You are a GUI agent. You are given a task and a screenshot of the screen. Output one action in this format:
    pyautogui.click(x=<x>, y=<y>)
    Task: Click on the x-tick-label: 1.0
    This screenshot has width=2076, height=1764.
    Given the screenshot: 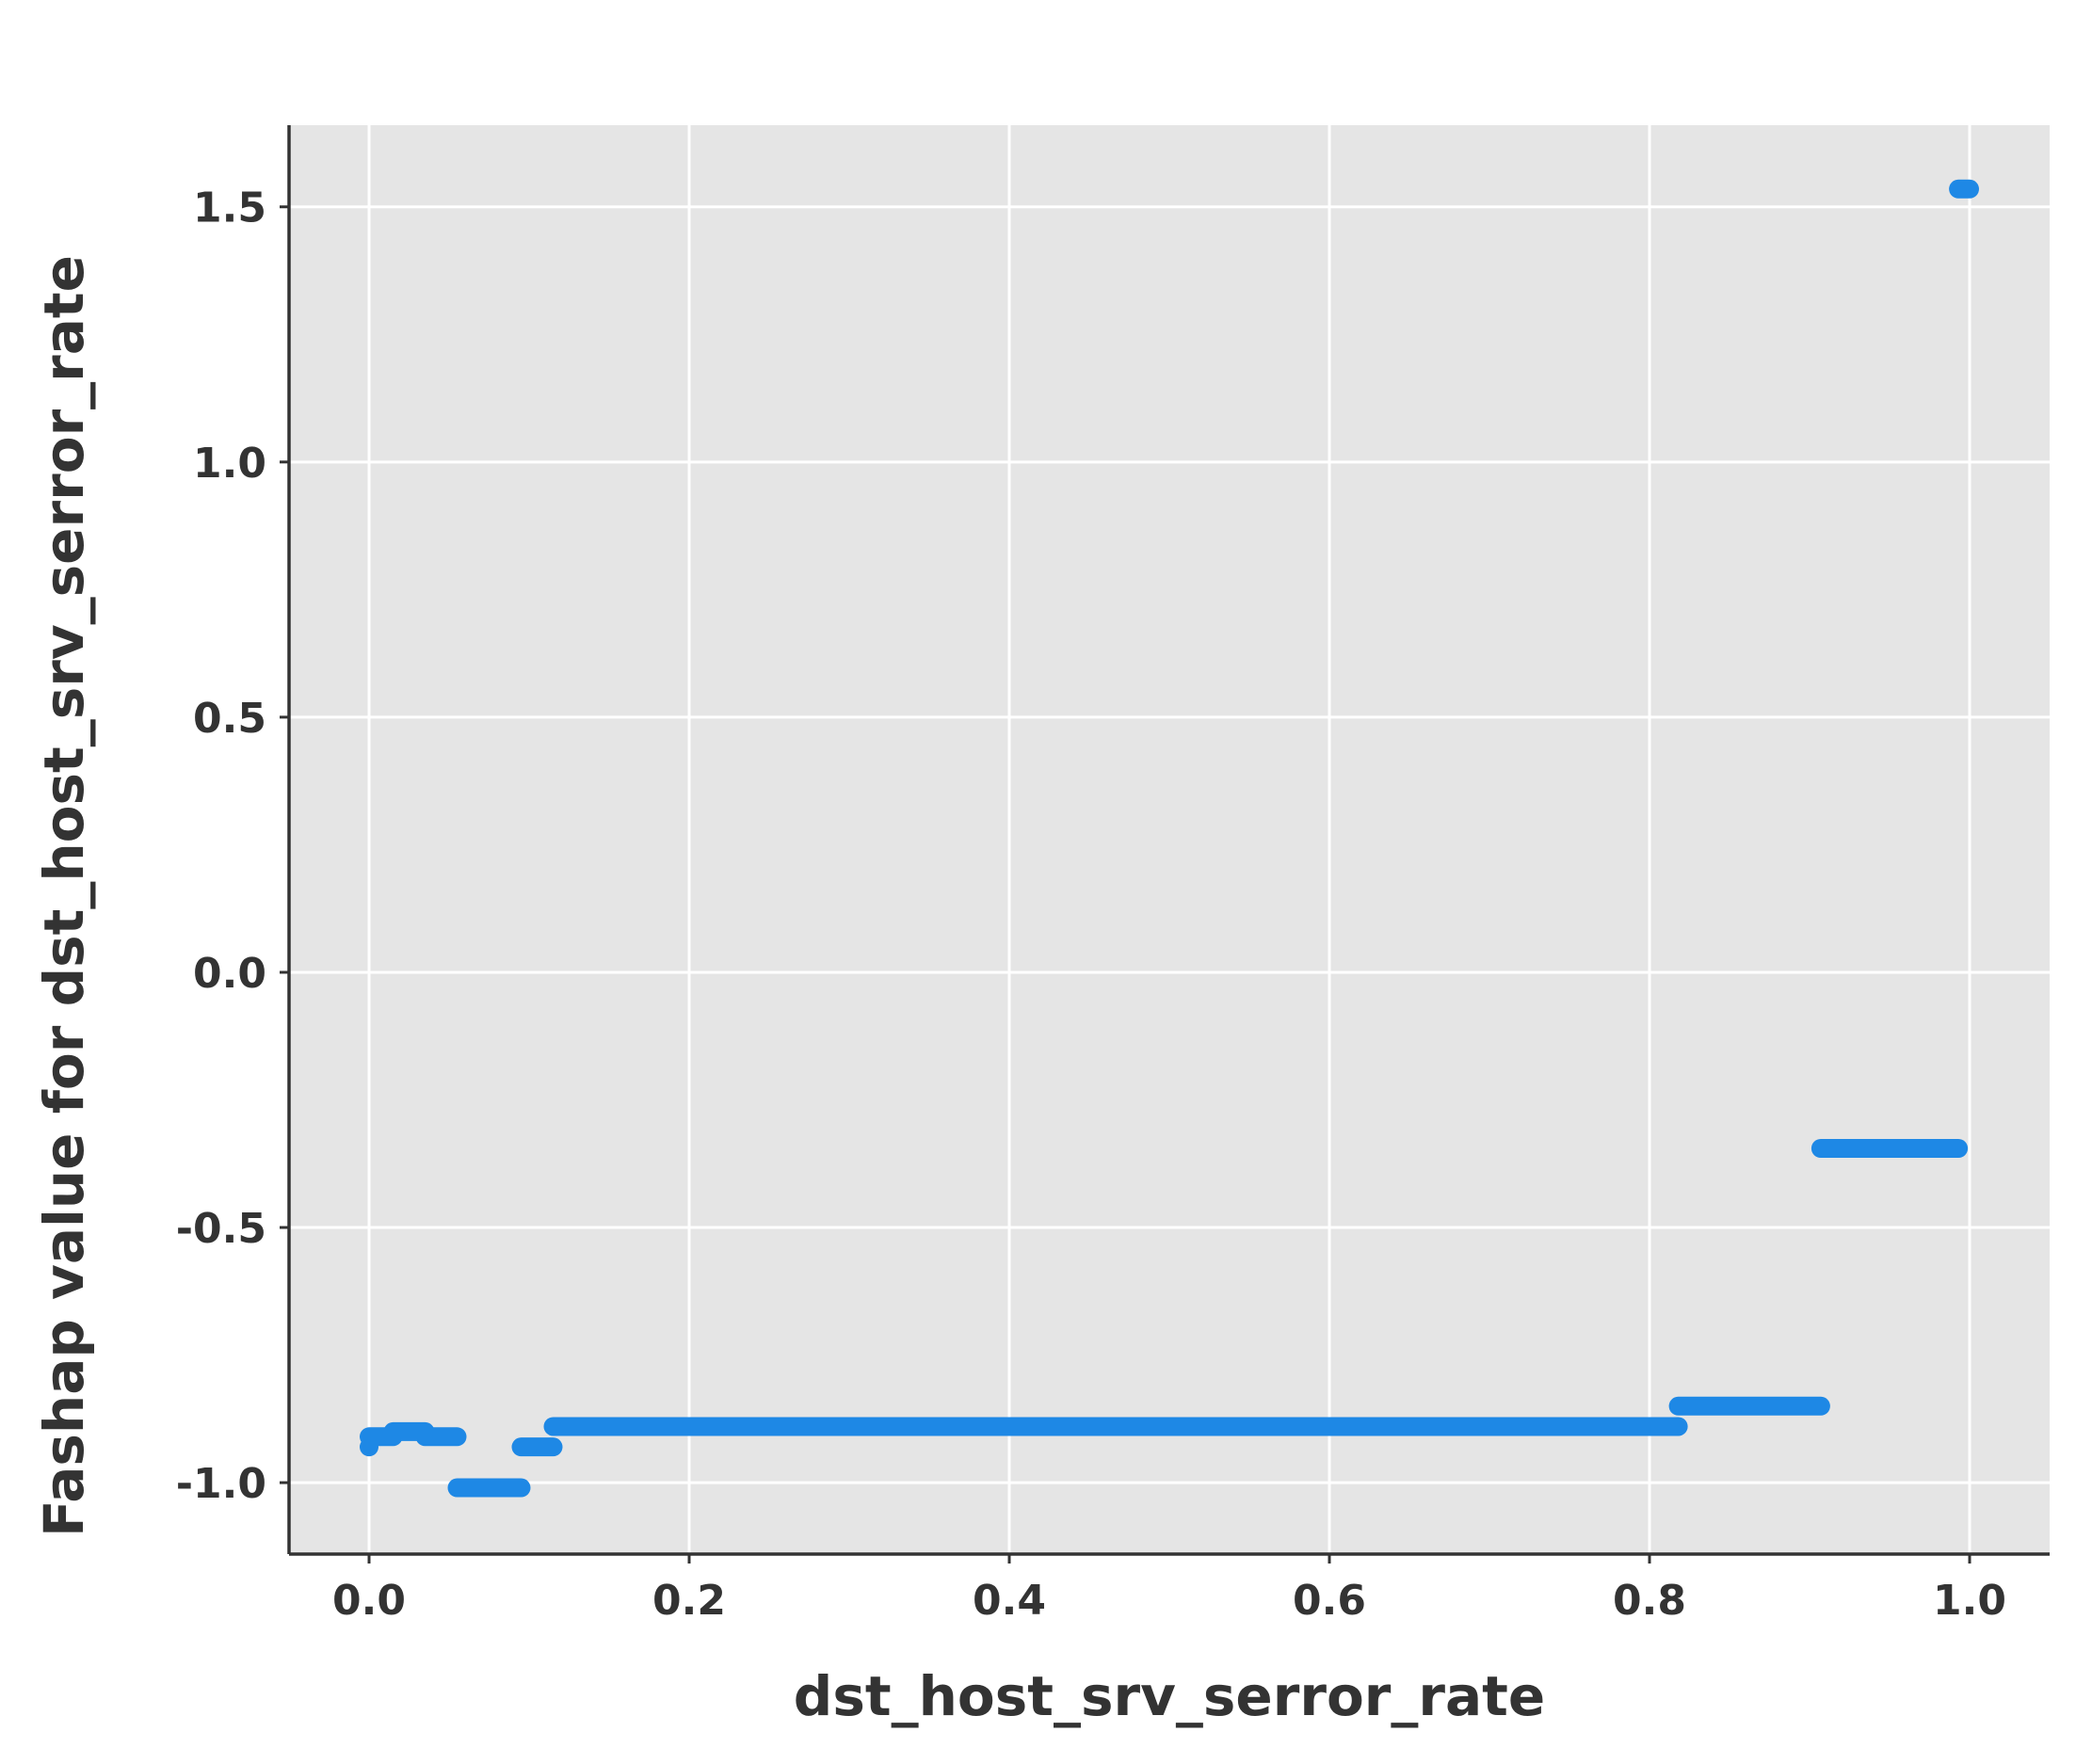 What is the action you would take?
    pyautogui.click(x=1969, y=1601)
    